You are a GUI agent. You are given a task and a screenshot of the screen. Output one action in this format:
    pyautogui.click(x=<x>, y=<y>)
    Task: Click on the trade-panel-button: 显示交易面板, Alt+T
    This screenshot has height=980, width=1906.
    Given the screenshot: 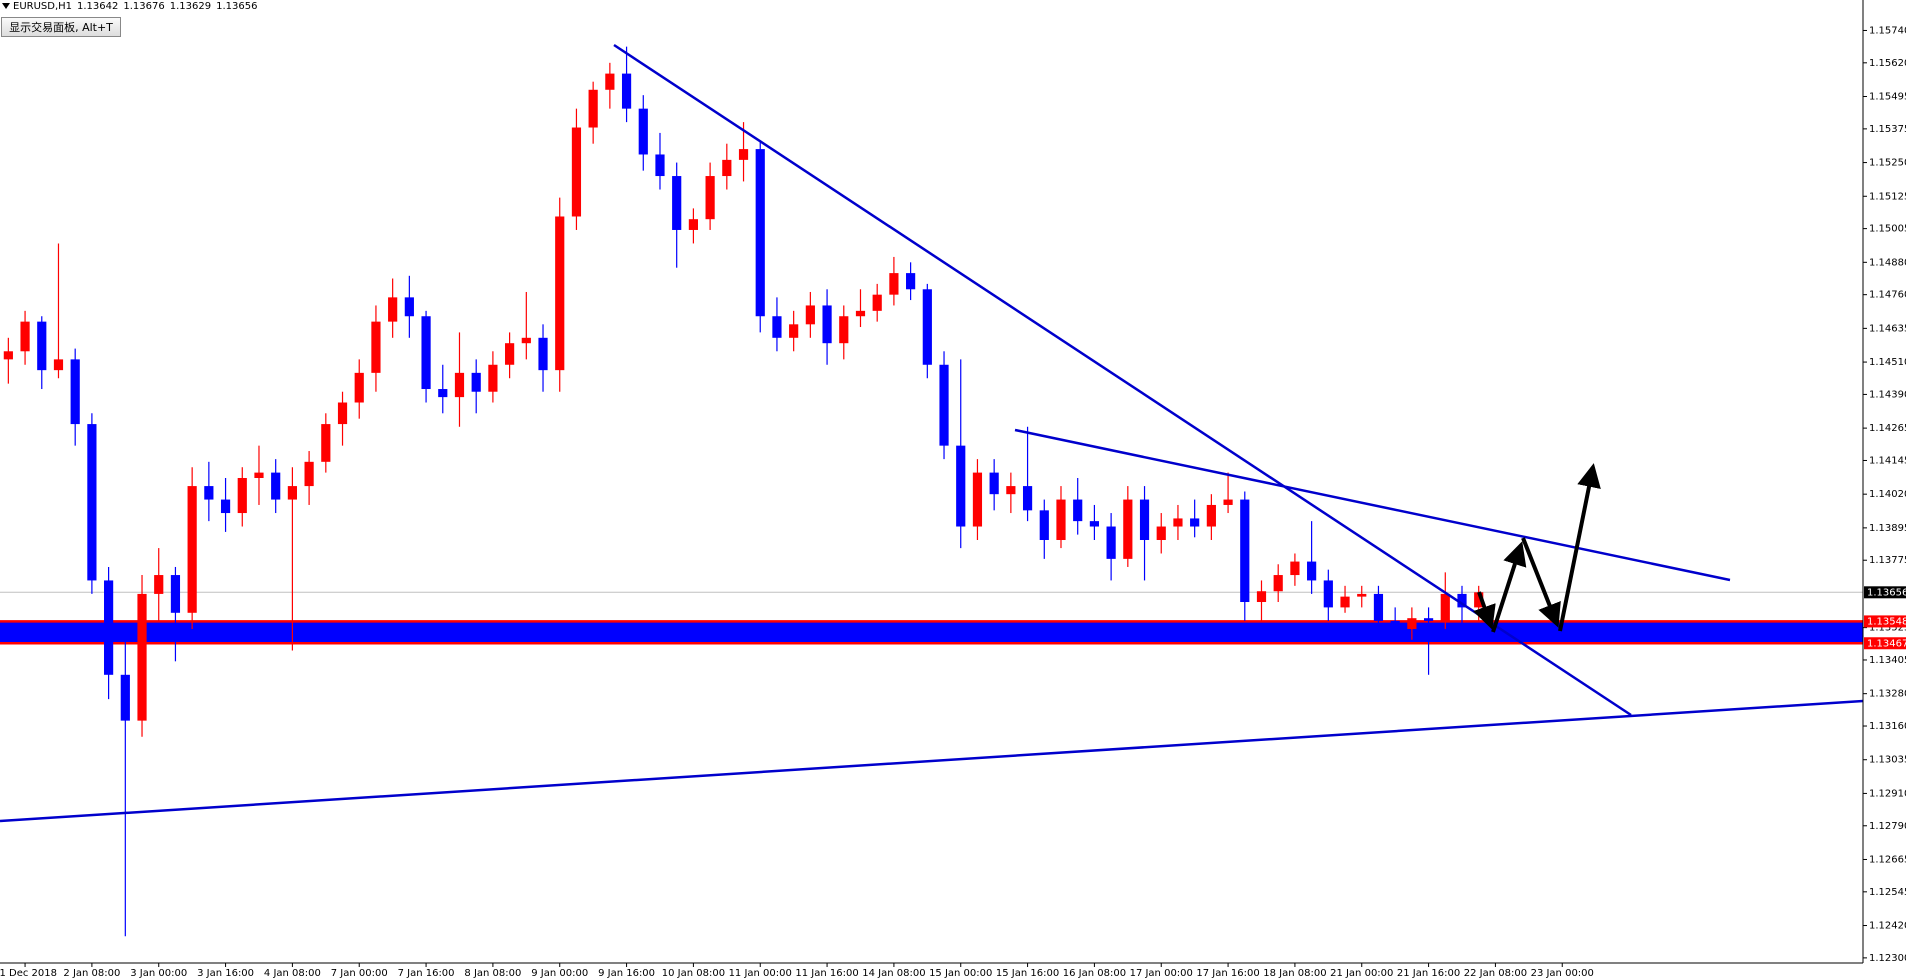 What is the action you would take?
    pyautogui.click(x=61, y=27)
    